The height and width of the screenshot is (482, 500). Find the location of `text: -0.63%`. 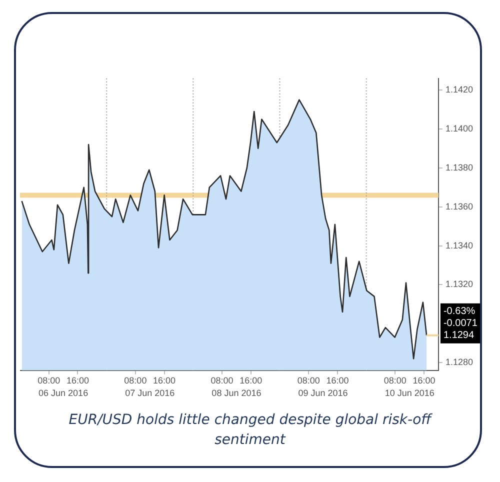

text: -0.63% is located at coordinates (459, 312).